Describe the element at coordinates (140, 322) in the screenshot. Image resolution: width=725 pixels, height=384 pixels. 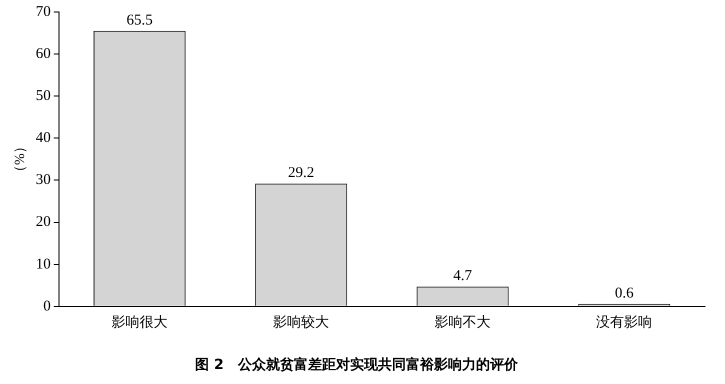
I see `x-tick-label: 影响很大` at that location.